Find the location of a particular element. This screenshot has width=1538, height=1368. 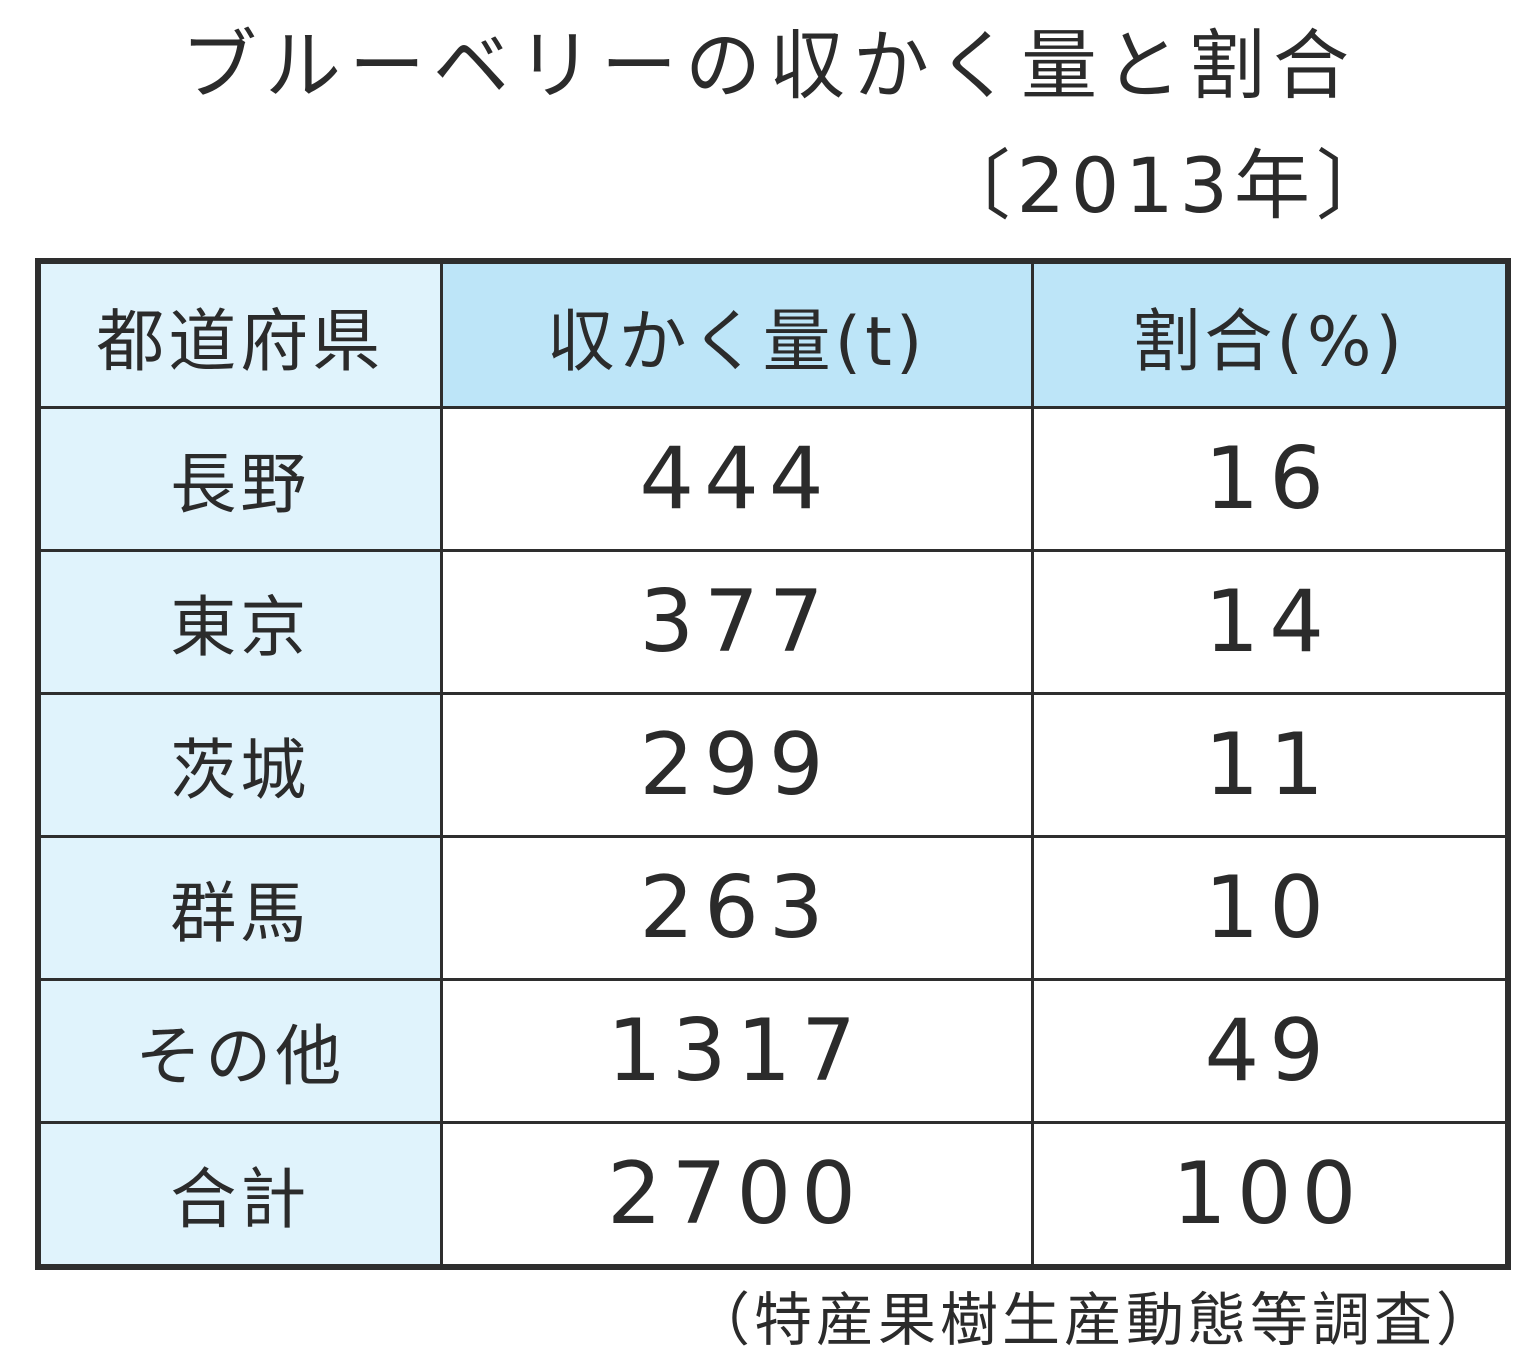

header-cell: 収かく量(t) is located at coordinates (736, 334).